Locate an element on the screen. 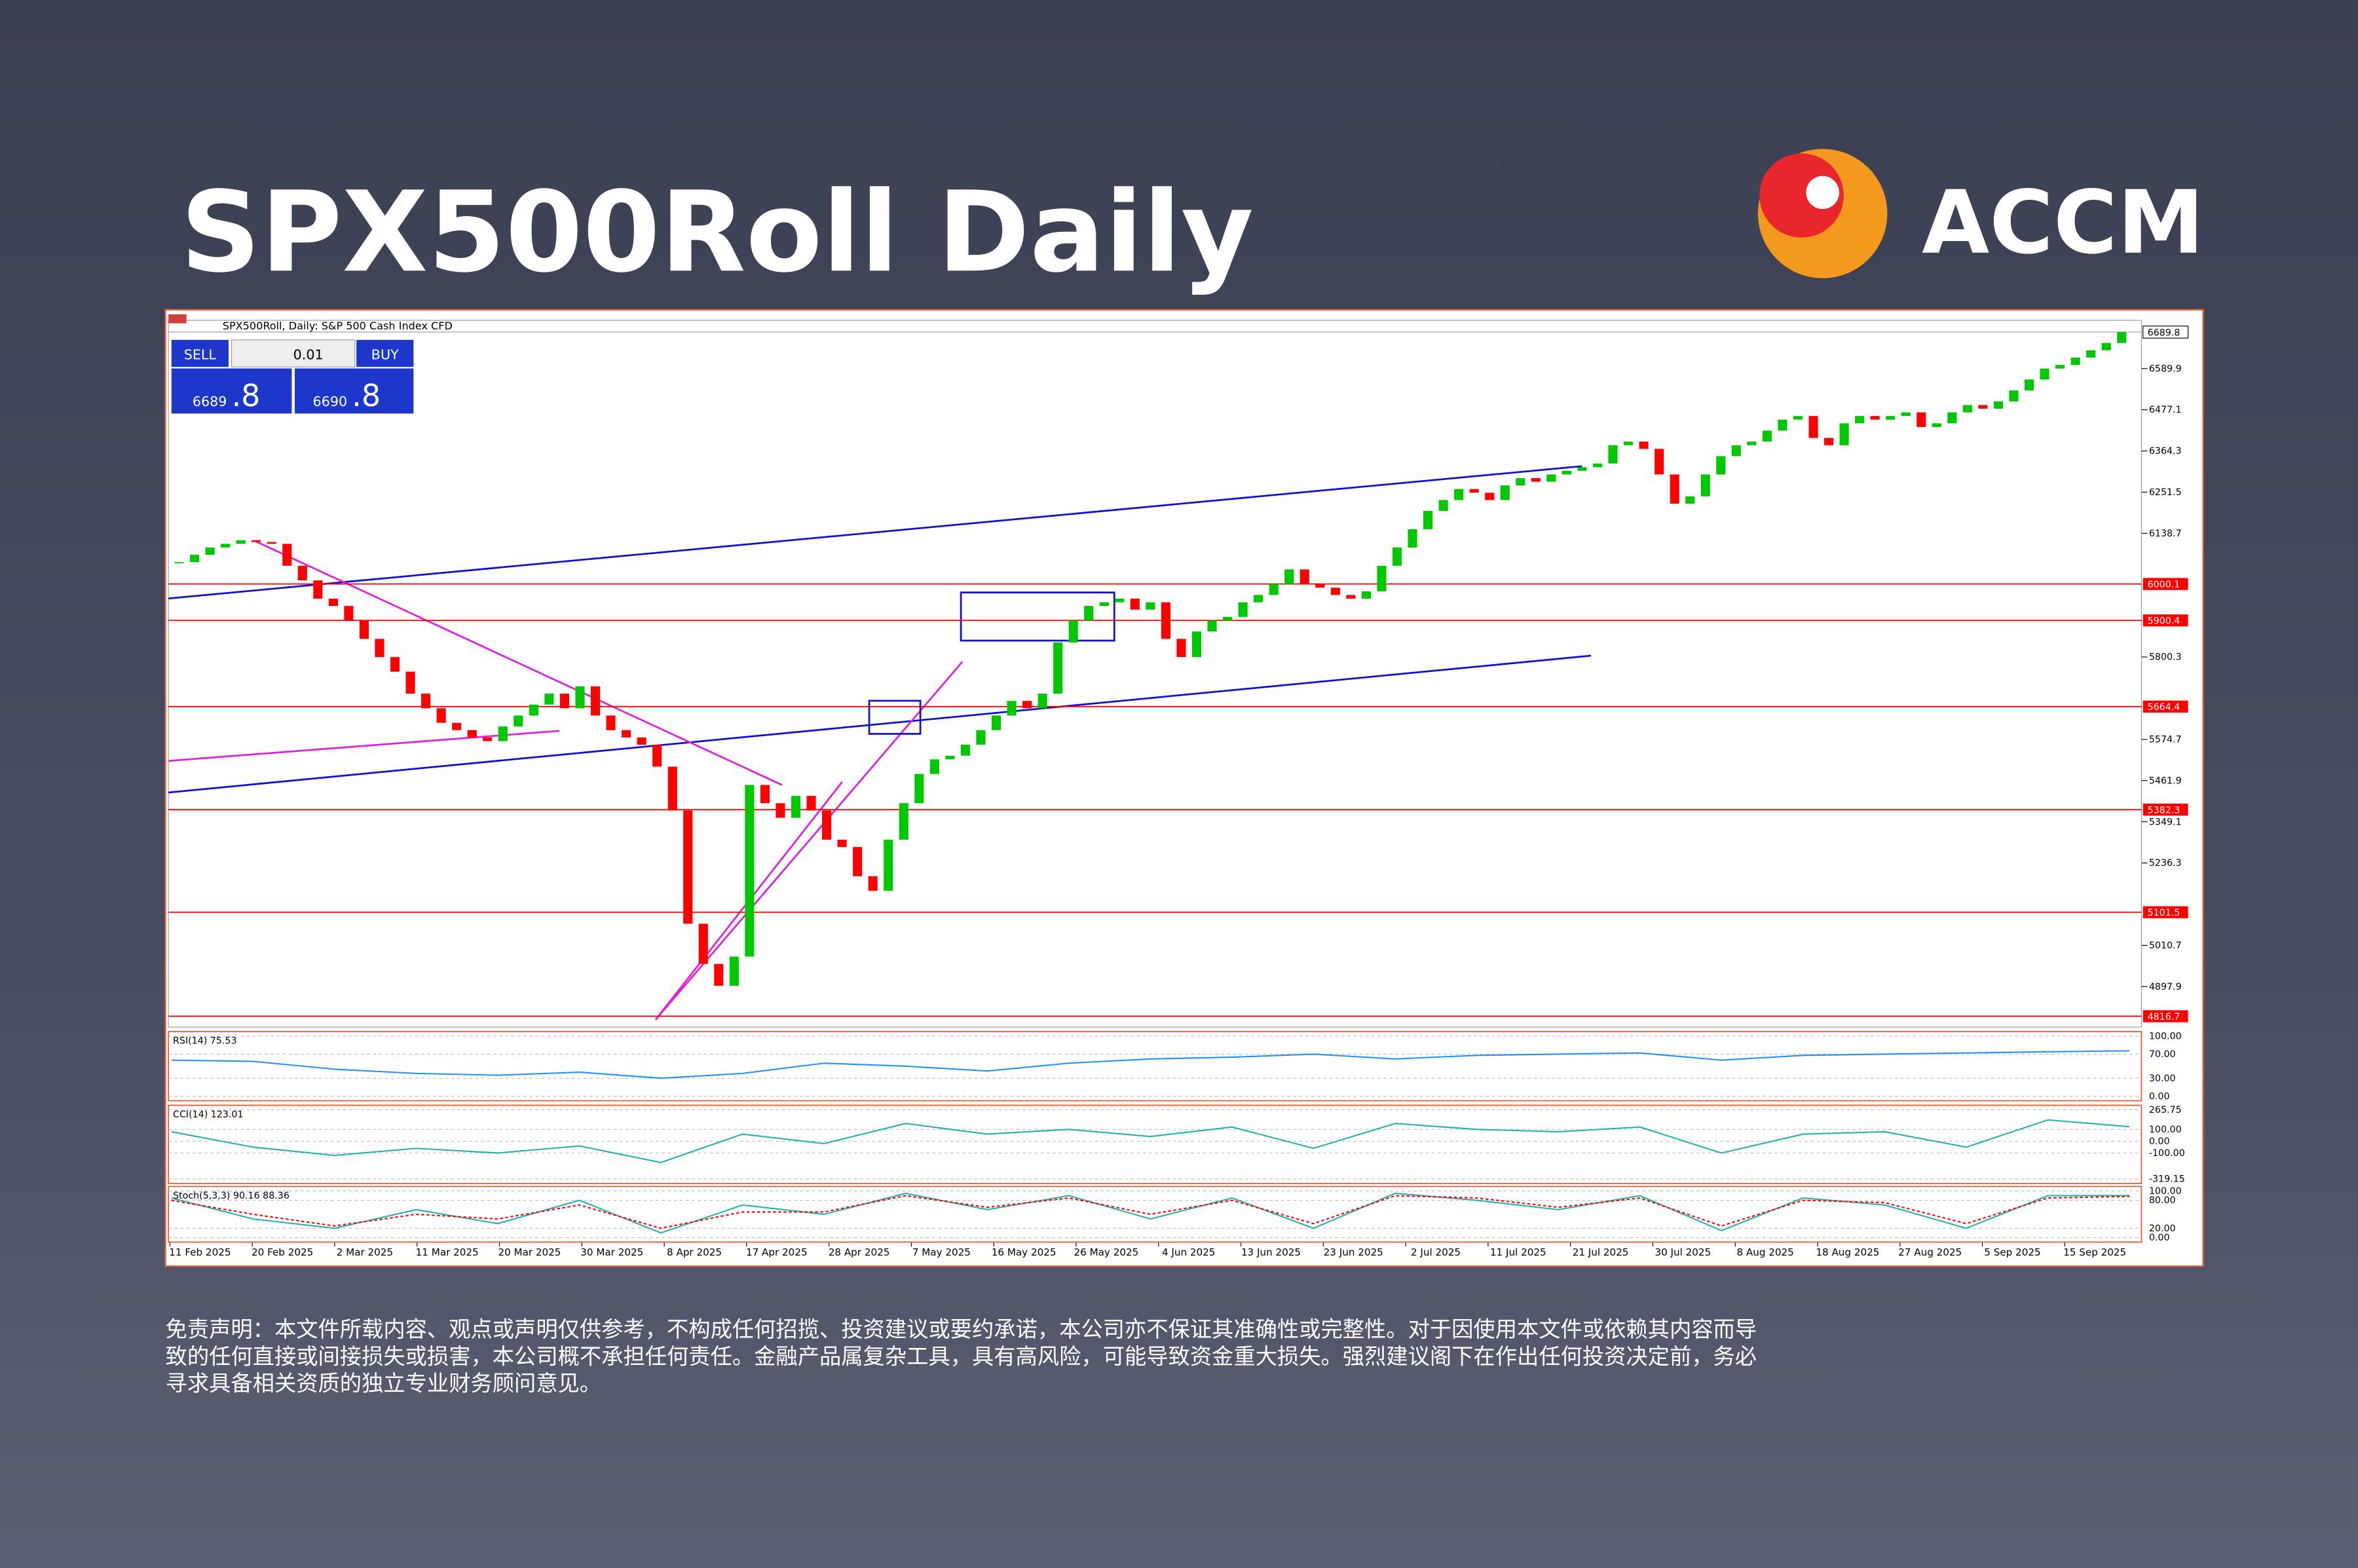 This screenshot has height=1568, width=2358. logo-inner is located at coordinates (1802, 195).